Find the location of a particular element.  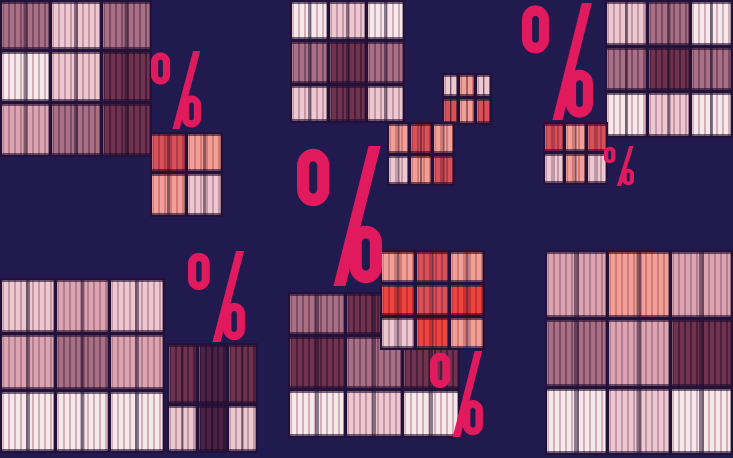

container-stack-bottom-right is located at coordinates (639, 352).